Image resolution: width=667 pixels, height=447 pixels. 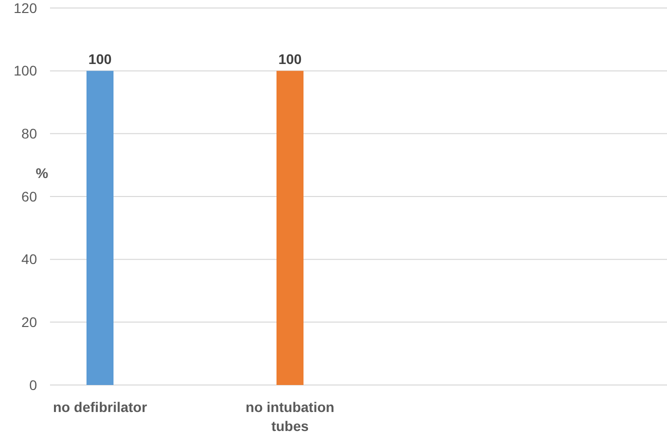 What do you see at coordinates (29, 134) in the screenshot?
I see `y-tick-label: 80` at bounding box center [29, 134].